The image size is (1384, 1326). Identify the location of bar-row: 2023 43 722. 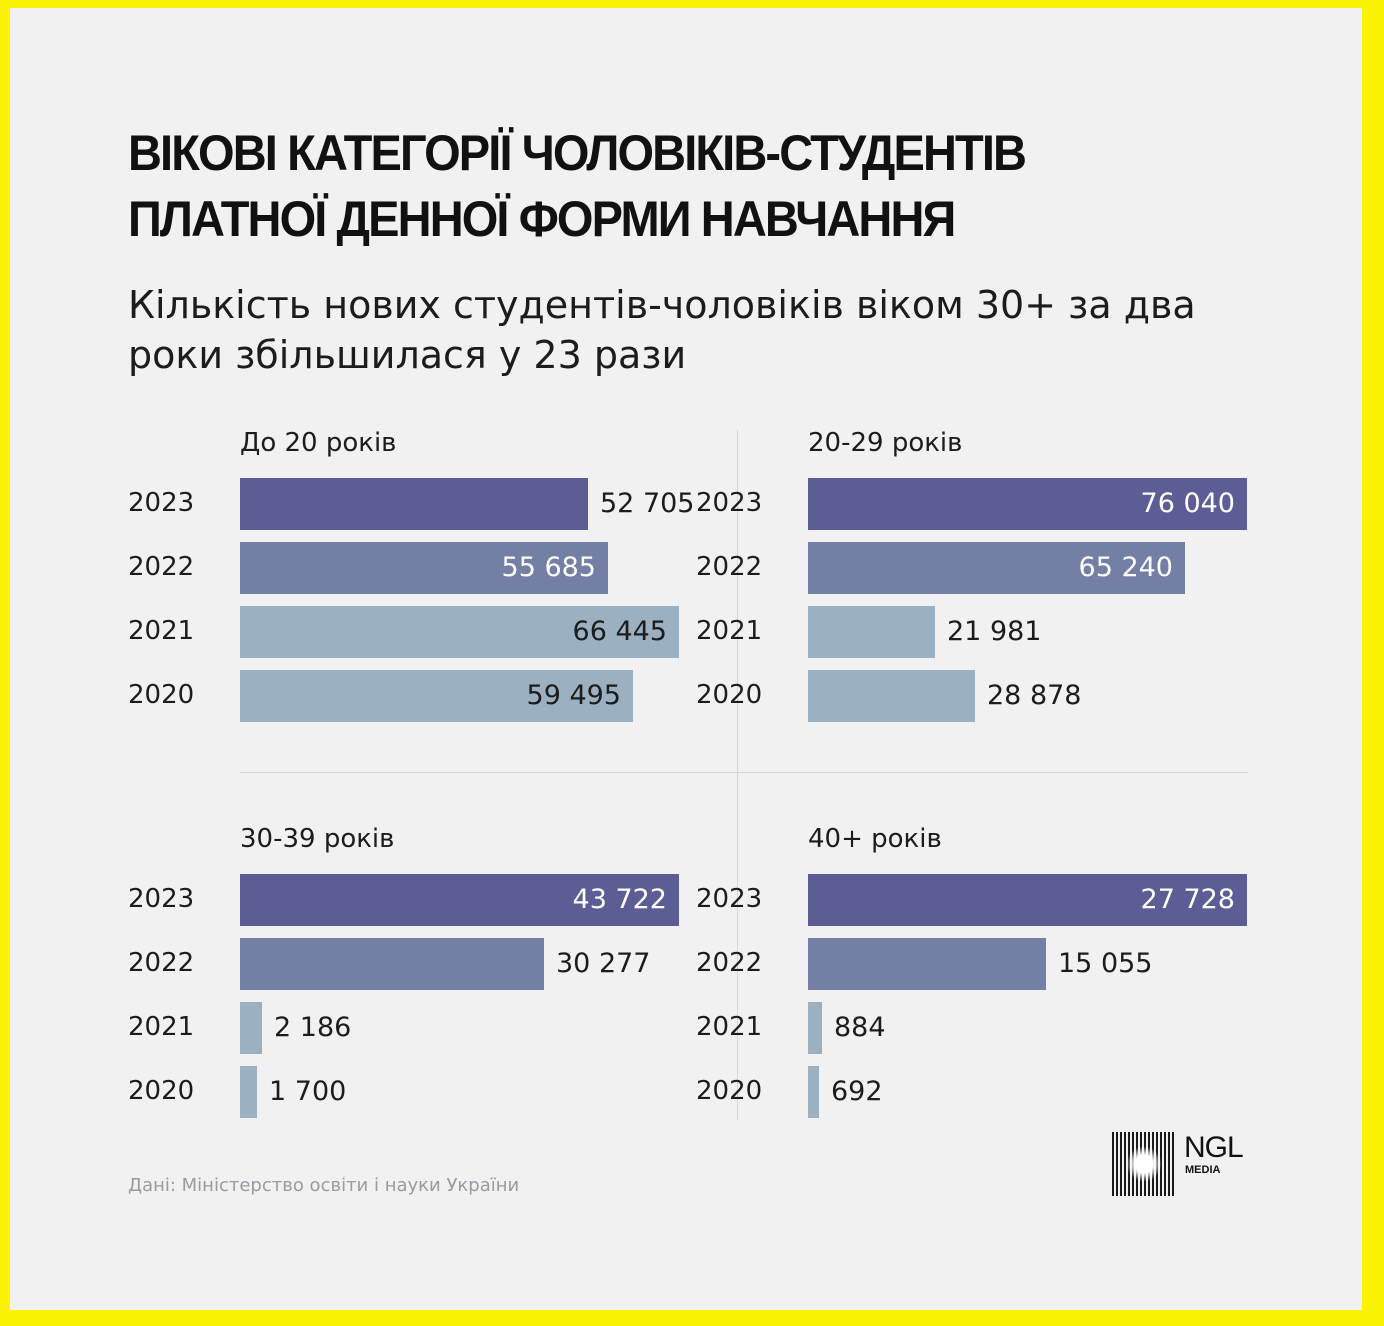
(428, 900).